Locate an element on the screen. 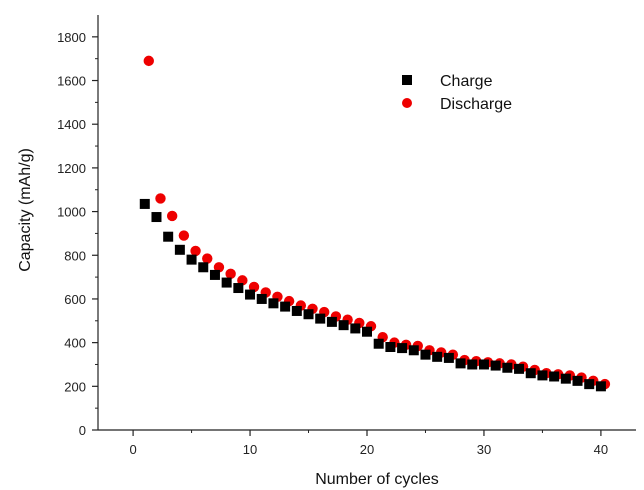 This screenshot has height=490, width=644. legend-discharge-marker is located at coordinates (407, 103).